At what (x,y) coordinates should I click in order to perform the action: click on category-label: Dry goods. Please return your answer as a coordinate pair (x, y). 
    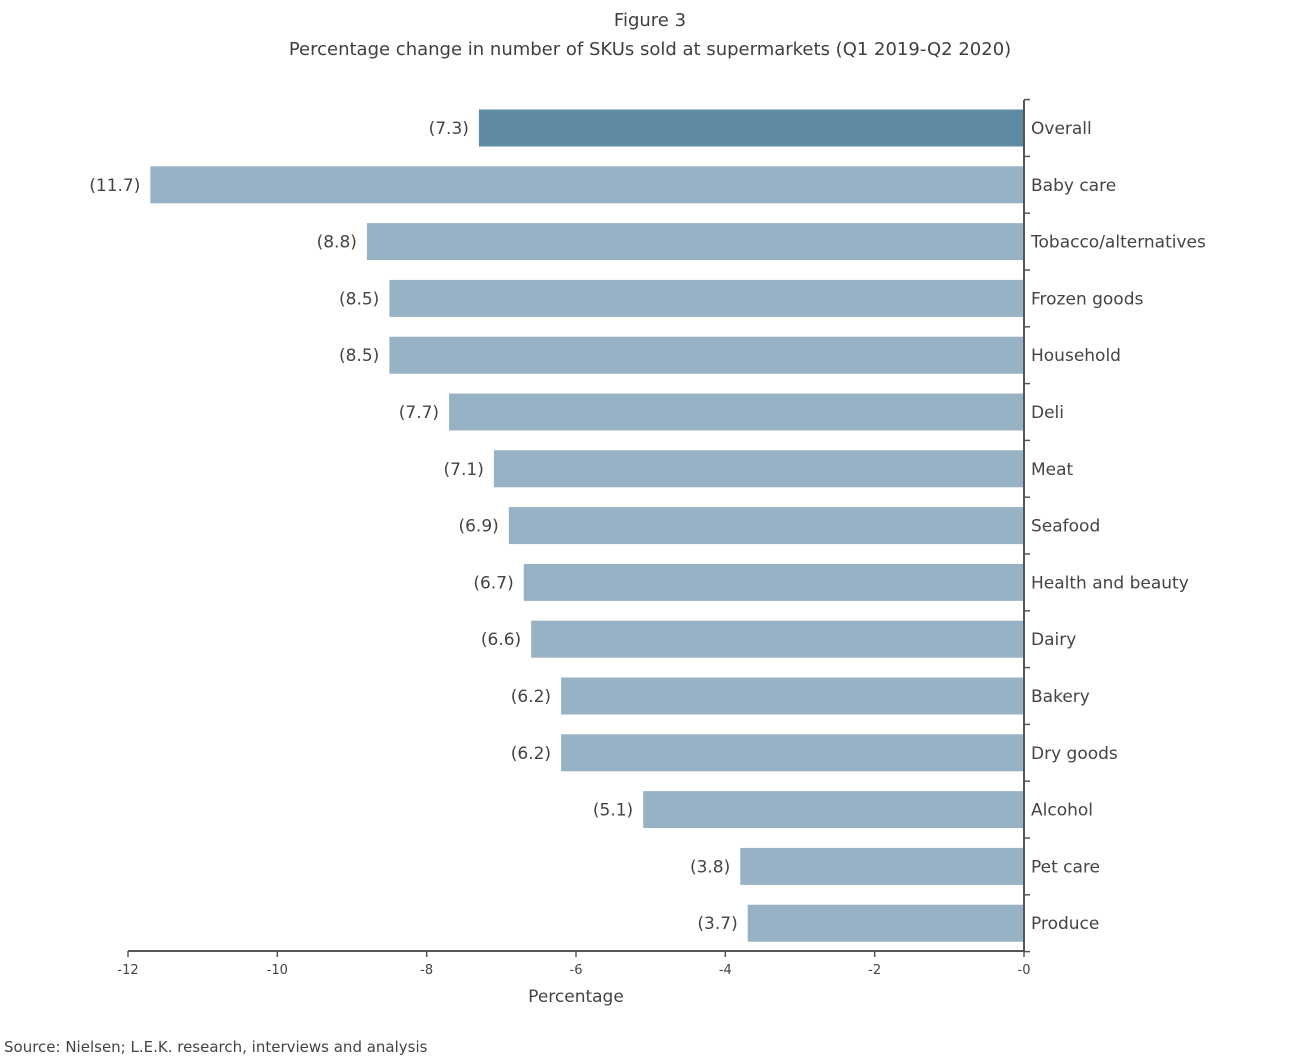
    Looking at the image, I should click on (1074, 754).